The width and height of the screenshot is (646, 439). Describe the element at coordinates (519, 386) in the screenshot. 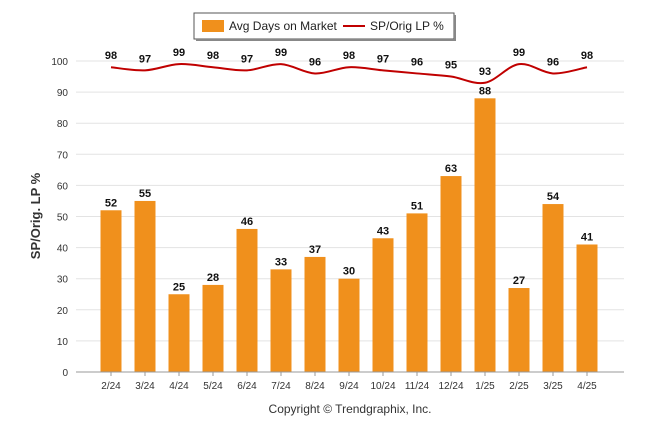

I see `x-tick-label: 2/25` at that location.